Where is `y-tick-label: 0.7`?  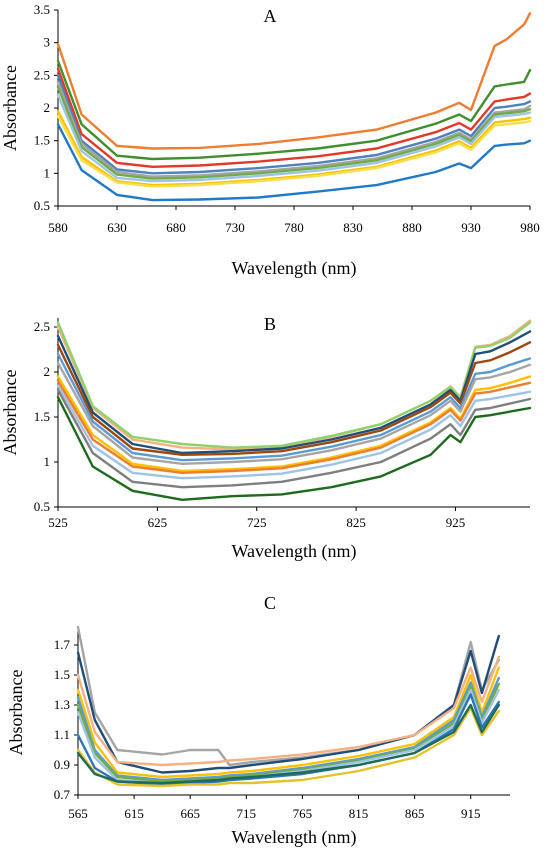
y-tick-label: 0.7 is located at coordinates (62, 794).